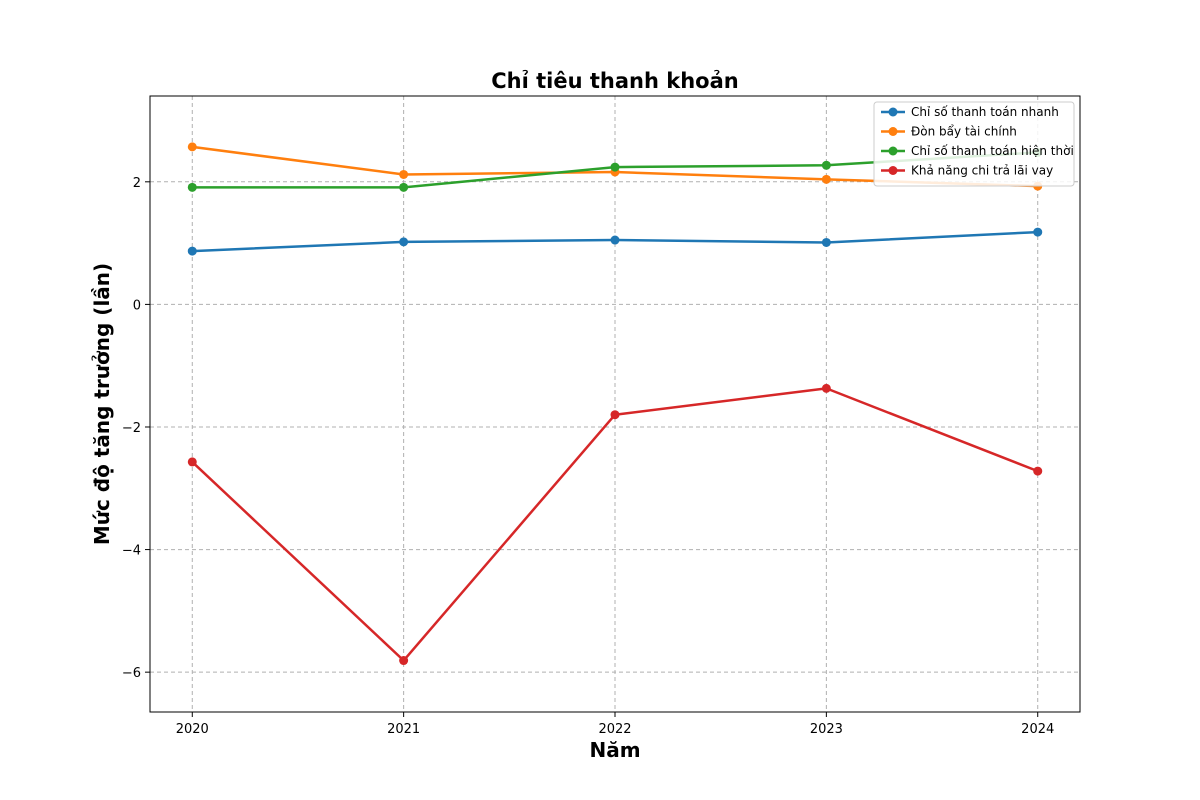 The height and width of the screenshot is (800, 1200). Describe the element at coordinates (614, 81) in the screenshot. I see `chart-title: Chỉ tiêu thanh khoản` at that location.